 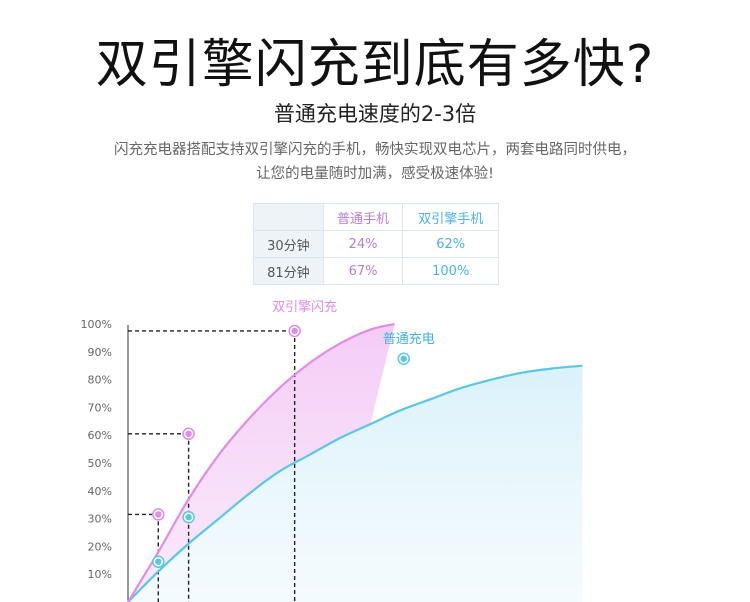 I want to click on table-header-dual-phone: 双引擎手机, so click(x=450, y=217).